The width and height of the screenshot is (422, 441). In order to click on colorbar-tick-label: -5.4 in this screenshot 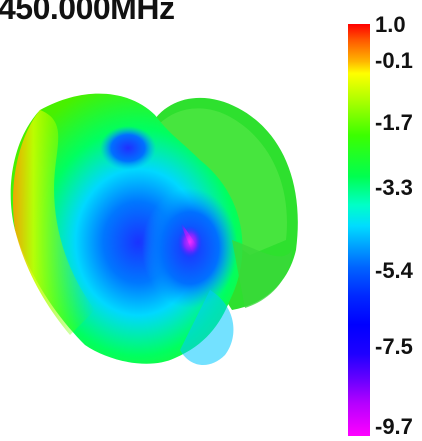, I will do `click(394, 270)`.